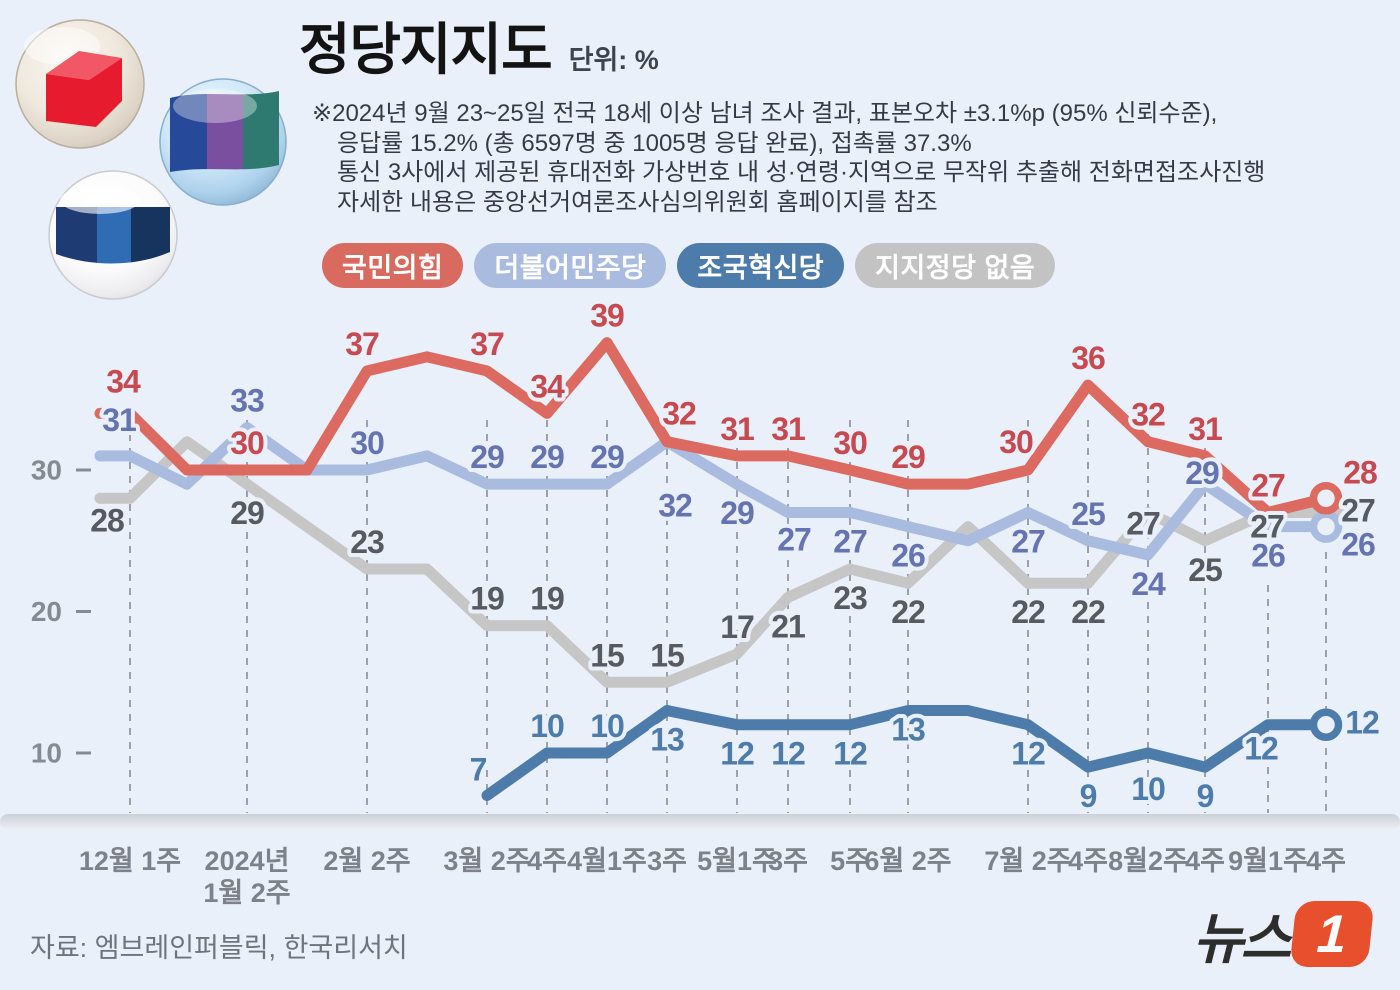 The image size is (1400, 990). I want to click on svg-text: 8월2주, so click(1148, 861).